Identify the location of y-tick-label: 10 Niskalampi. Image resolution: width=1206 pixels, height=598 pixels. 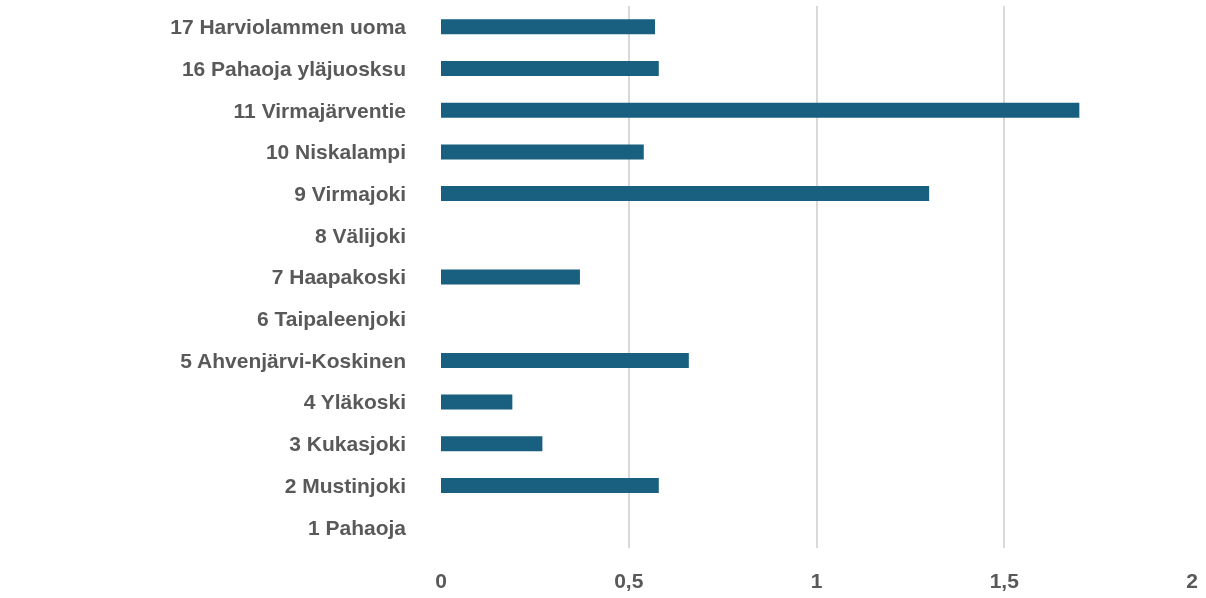
(335, 152).